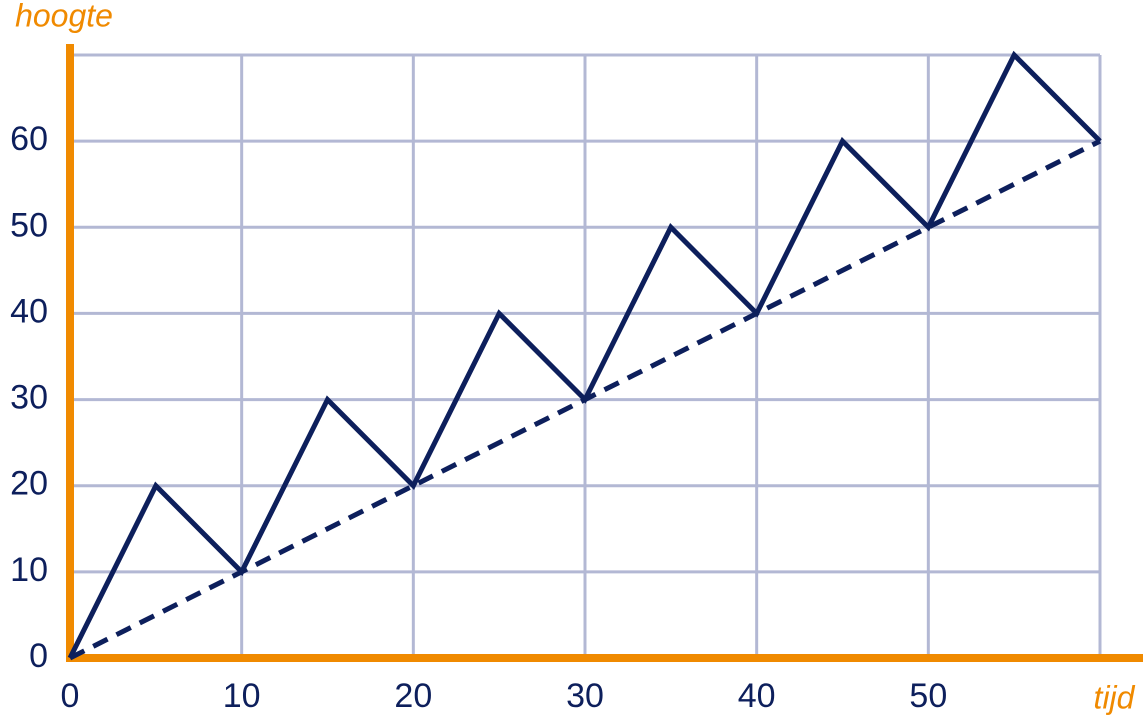  Describe the element at coordinates (29, 311) in the screenshot. I see `y-tick-label: 40` at that location.